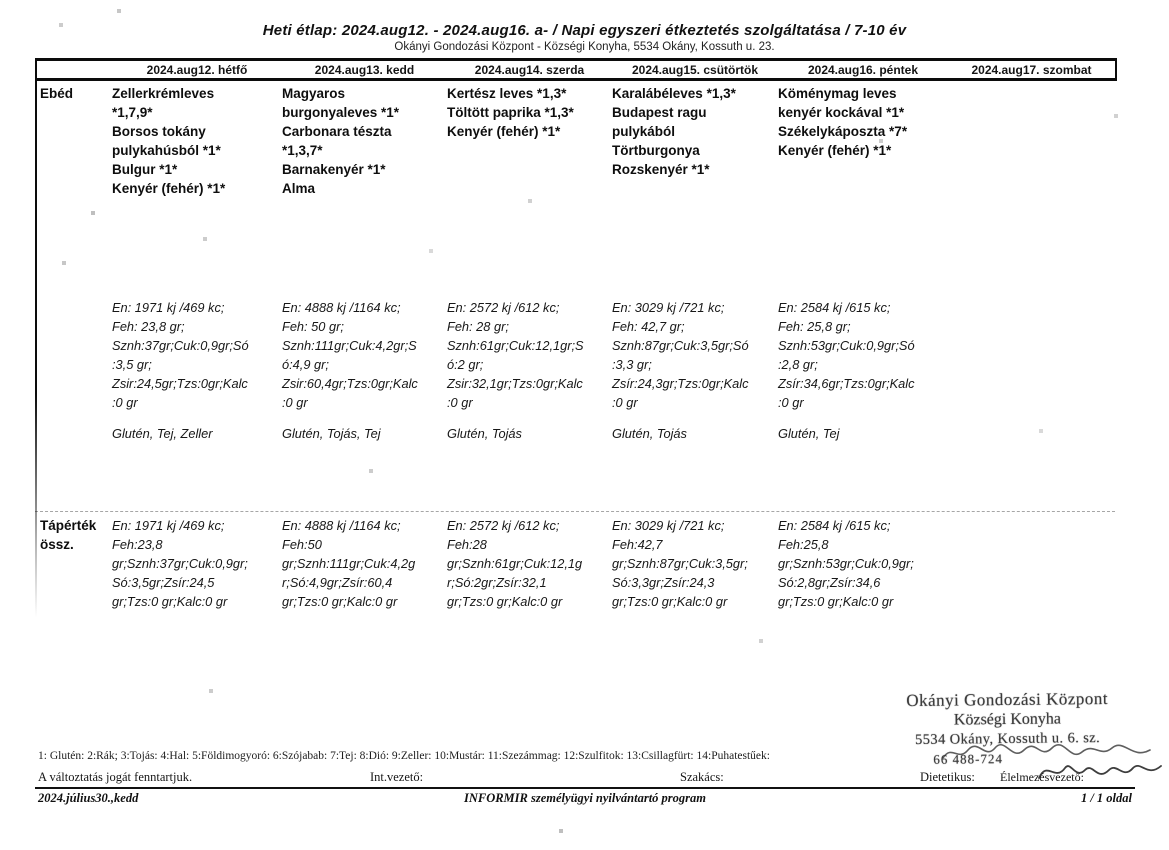 The height and width of the screenshot is (850, 1169). What do you see at coordinates (649, 433) in the screenshot?
I see `allergens-thursday: Glutén, Tojás` at bounding box center [649, 433].